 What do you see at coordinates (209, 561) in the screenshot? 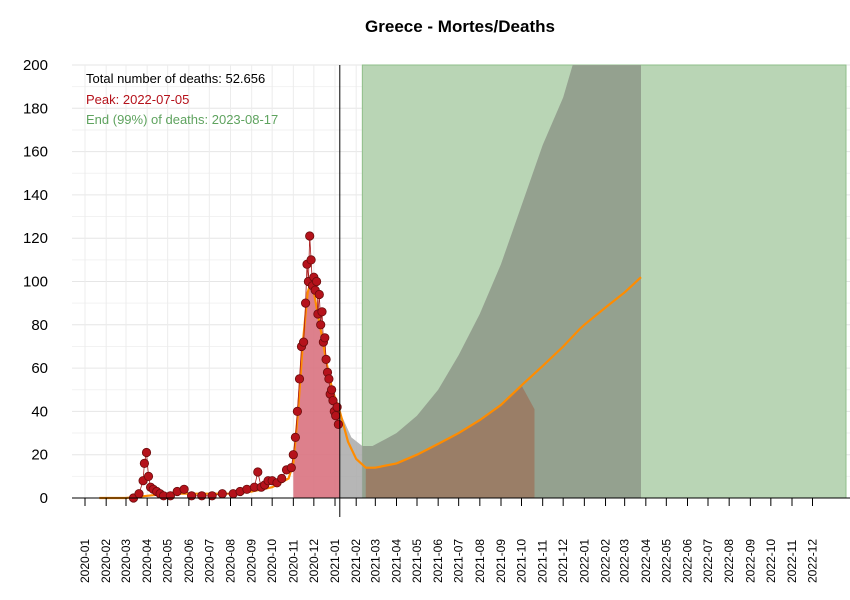
I see `x-tick-label-2020-07: 2020-07` at bounding box center [209, 561].